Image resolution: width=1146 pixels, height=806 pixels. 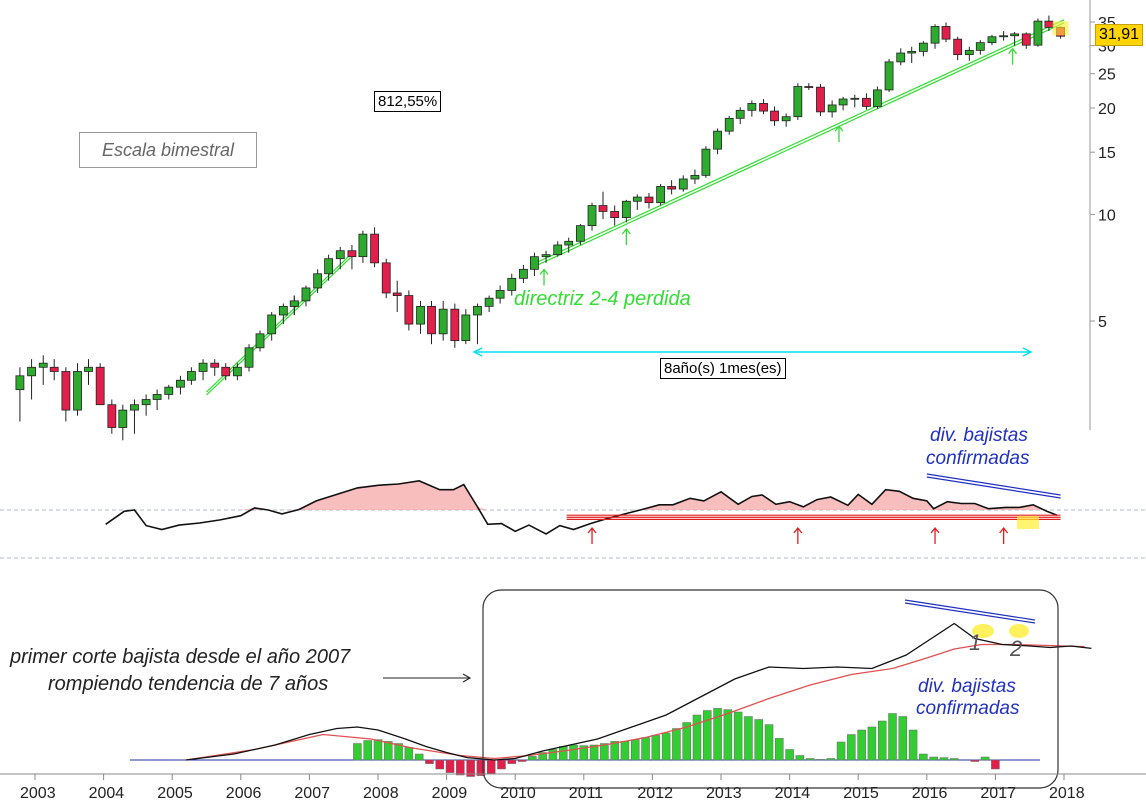 I want to click on oscillator-fill, so click(x=581, y=495).